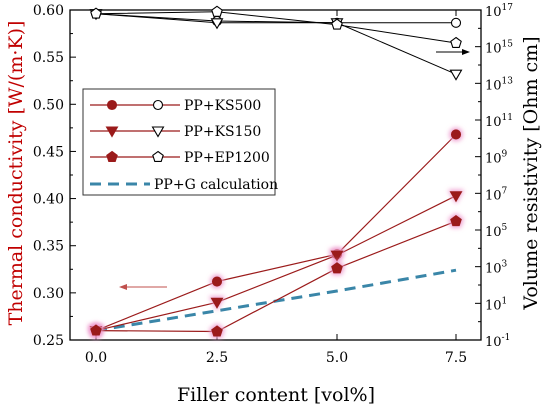  Describe the element at coordinates (337, 358) in the screenshot. I see `x-tick-label: 5.0` at that location.